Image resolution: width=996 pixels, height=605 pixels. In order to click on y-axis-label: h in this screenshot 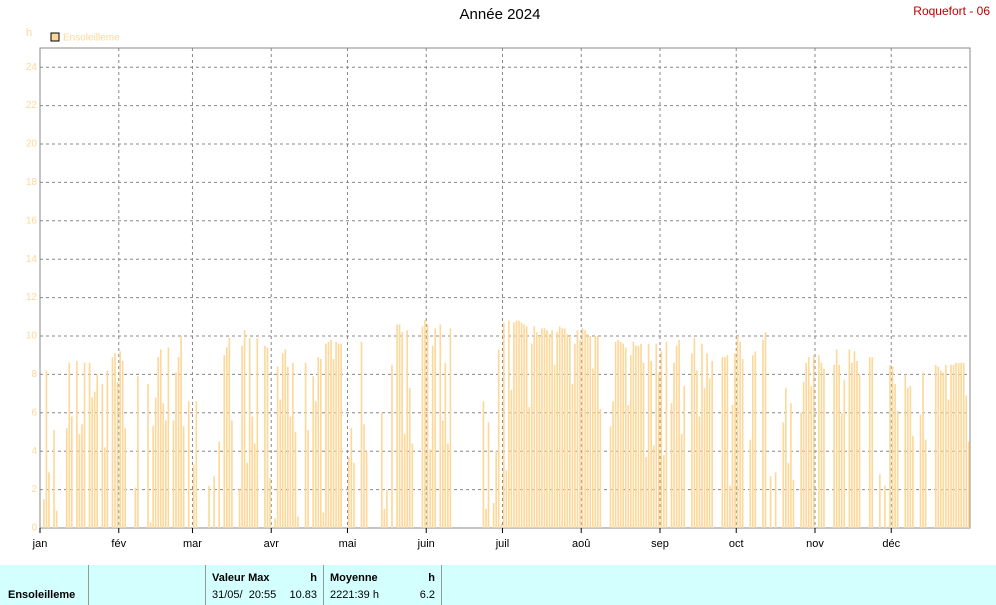, I will do `click(29, 33)`.